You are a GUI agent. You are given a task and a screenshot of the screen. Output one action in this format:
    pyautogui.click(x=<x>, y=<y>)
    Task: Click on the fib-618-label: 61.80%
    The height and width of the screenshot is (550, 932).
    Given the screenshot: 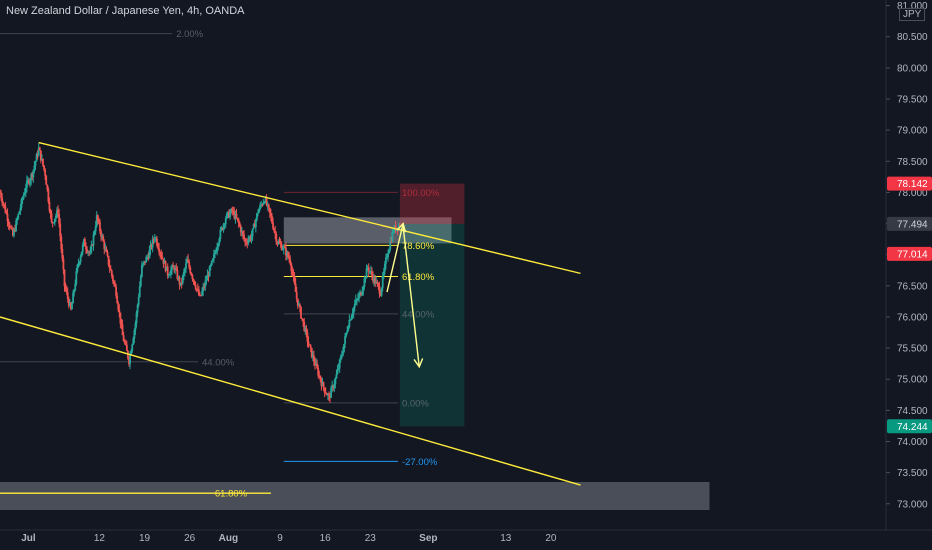 What is the action you would take?
    pyautogui.click(x=418, y=277)
    